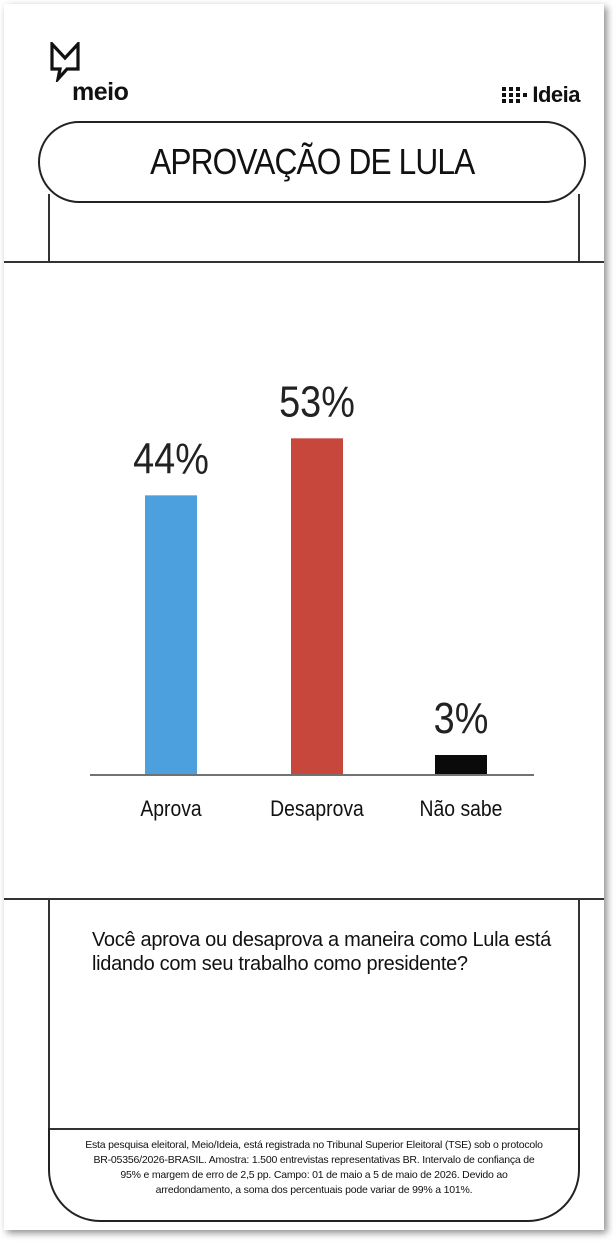 This screenshot has width=616, height=1246. Describe the element at coordinates (49, 228) in the screenshot. I see `frame-left-top` at that location.